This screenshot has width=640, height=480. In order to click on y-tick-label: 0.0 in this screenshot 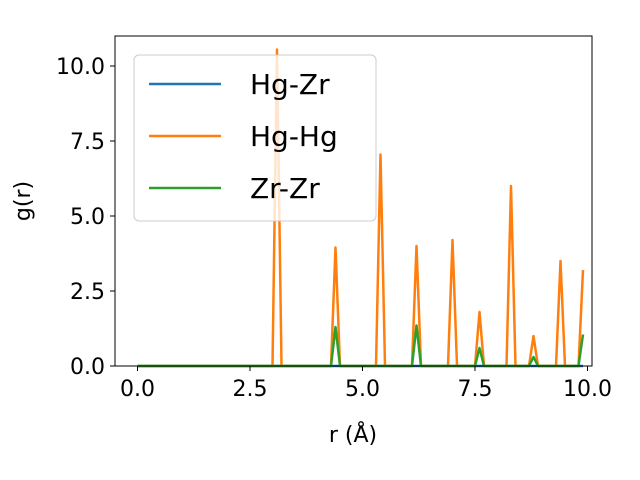, I will do `click(87, 367)`.